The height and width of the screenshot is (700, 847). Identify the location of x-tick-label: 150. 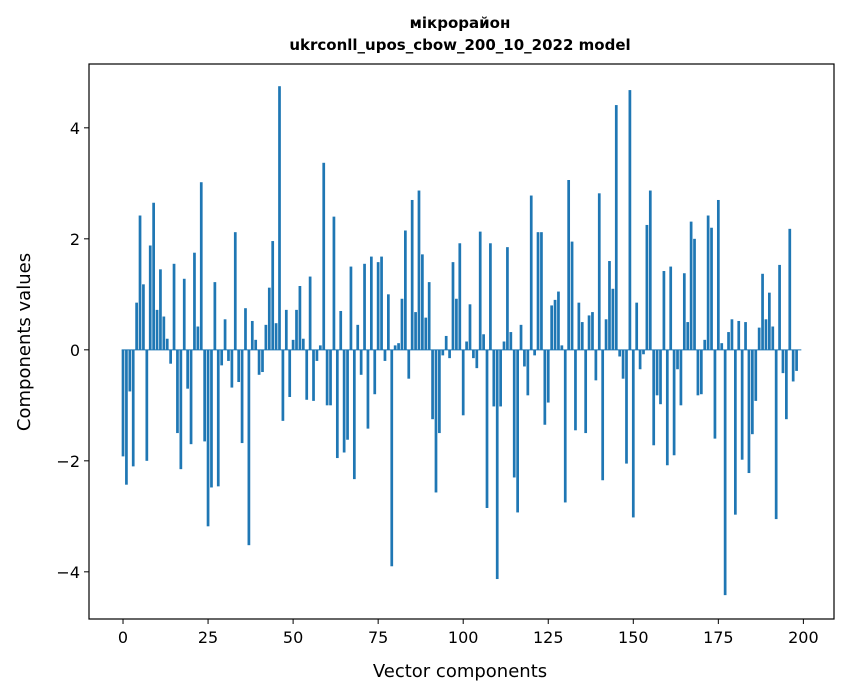
(633, 637).